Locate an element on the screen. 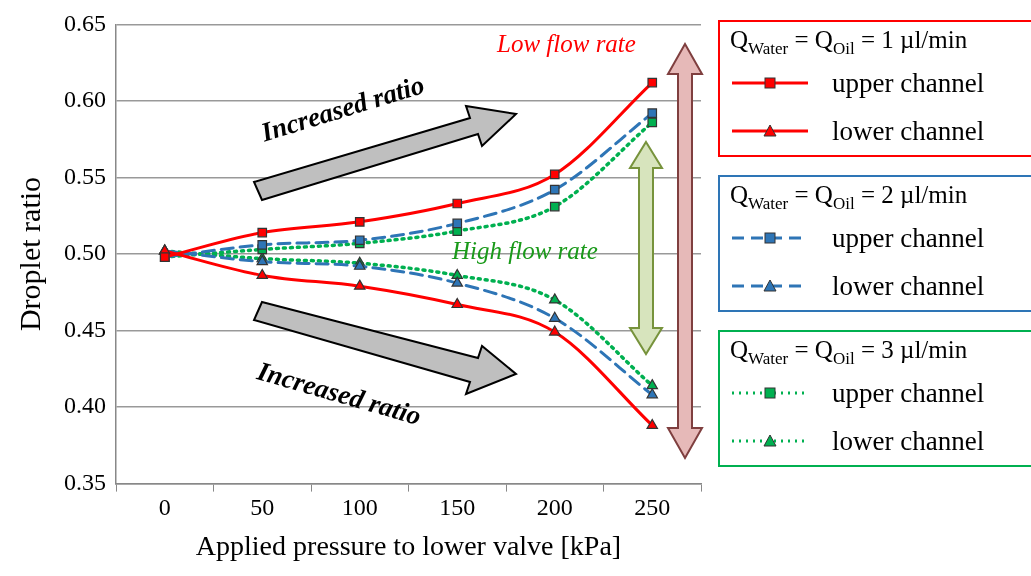 This screenshot has width=1031, height=576. x-tick-label: 50 is located at coordinates (262, 507).